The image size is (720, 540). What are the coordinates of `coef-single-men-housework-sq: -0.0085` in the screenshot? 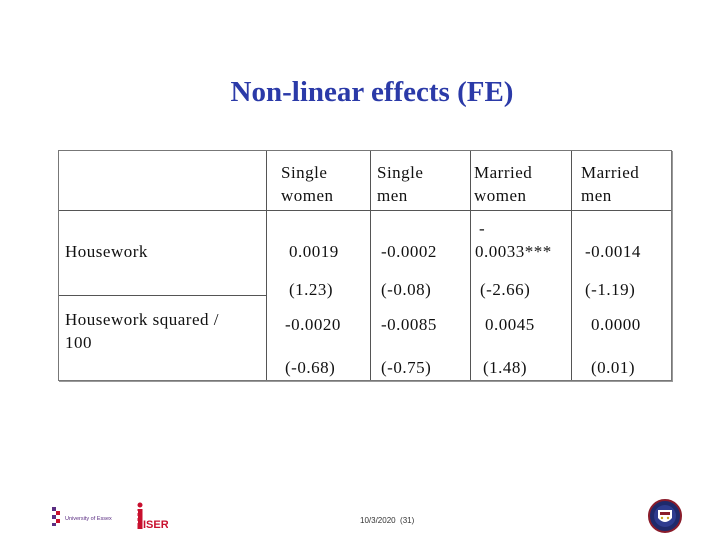 It's located at (409, 324).